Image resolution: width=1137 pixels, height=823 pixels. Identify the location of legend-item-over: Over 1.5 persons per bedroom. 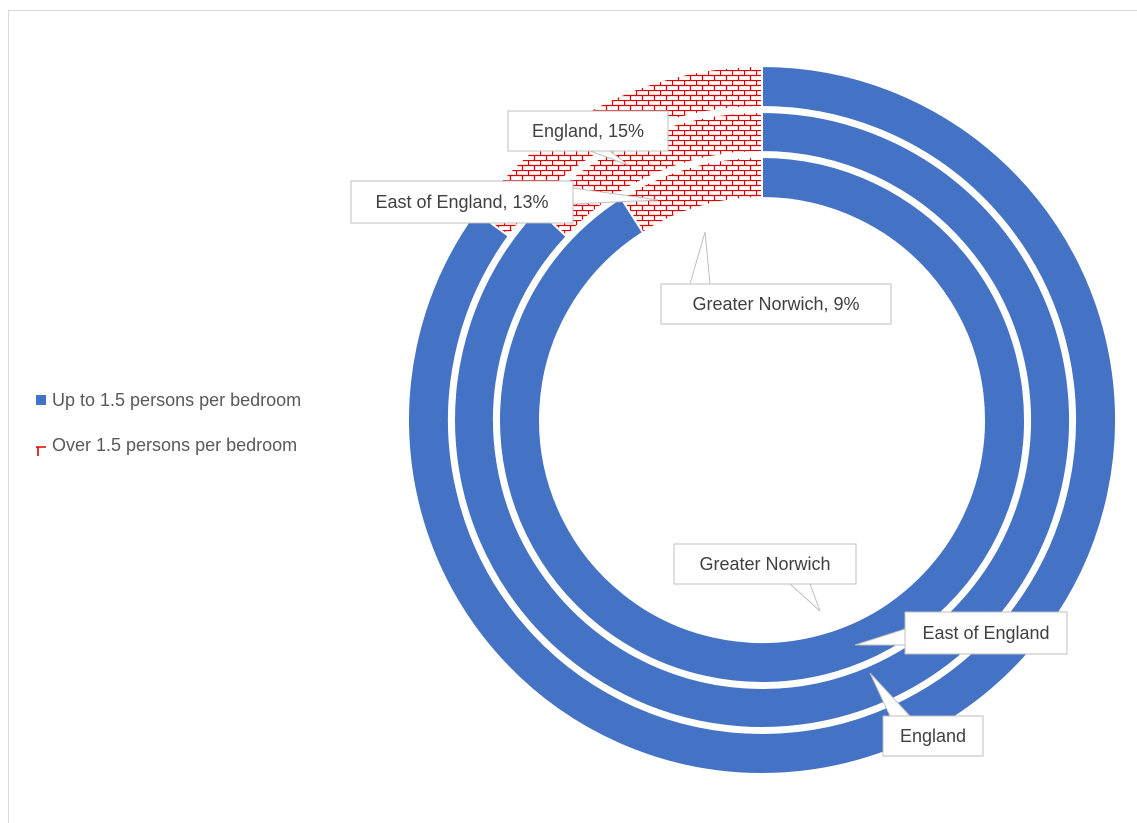
(168, 445).